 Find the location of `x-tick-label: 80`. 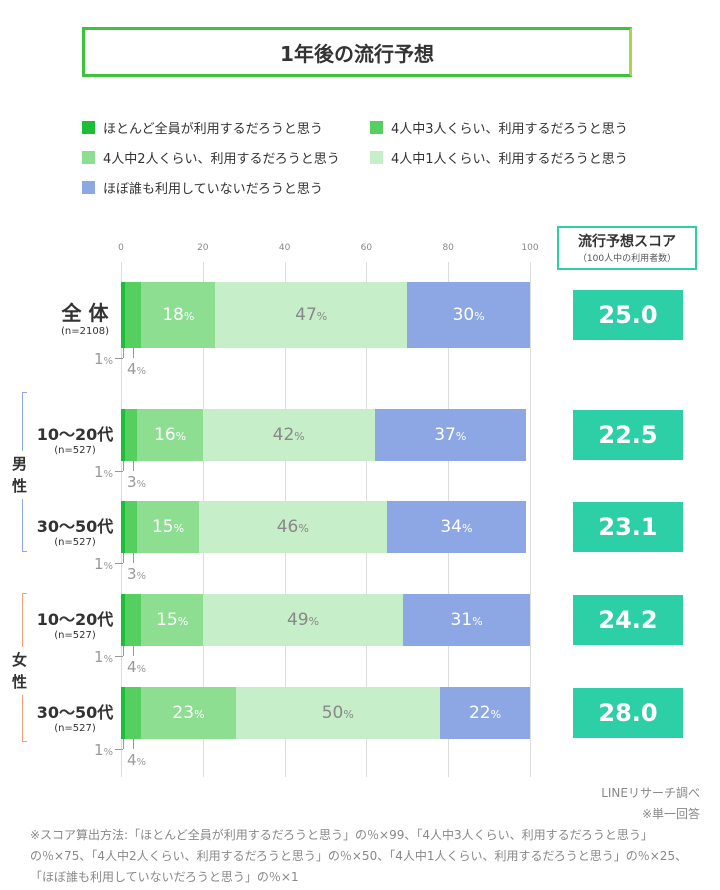

x-tick-label: 80 is located at coordinates (448, 248).